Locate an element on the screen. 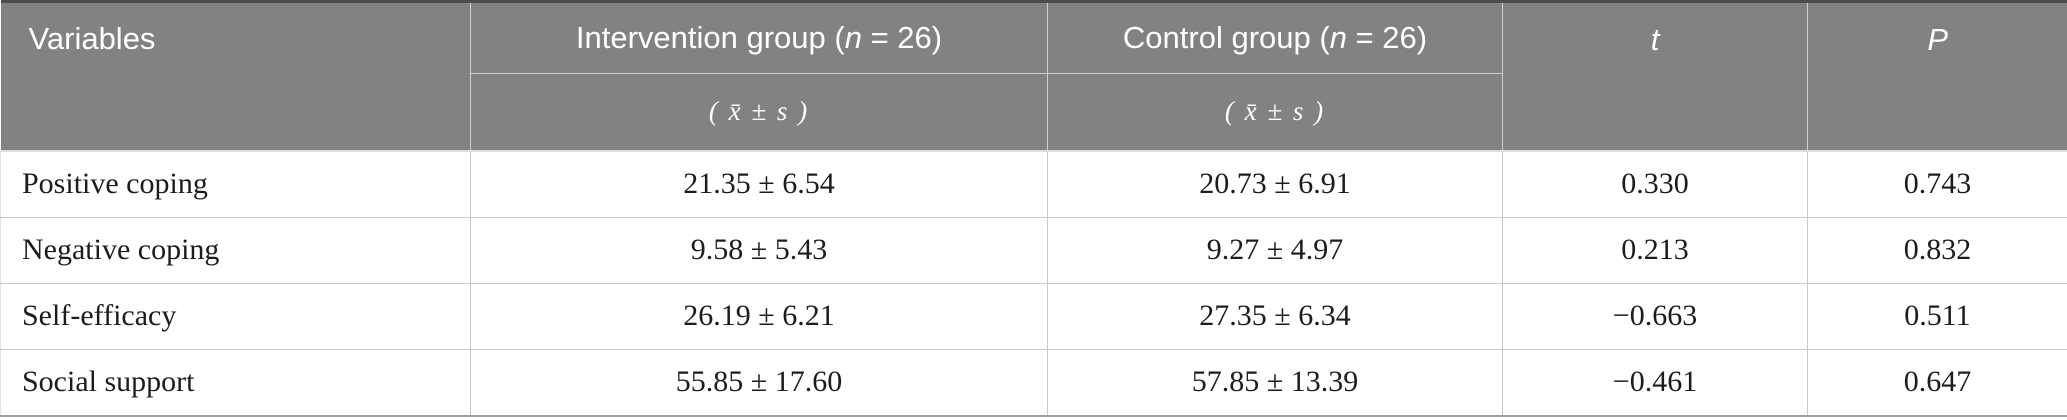  intervention-group-label: Intervention group ( is located at coordinates (710, 37).